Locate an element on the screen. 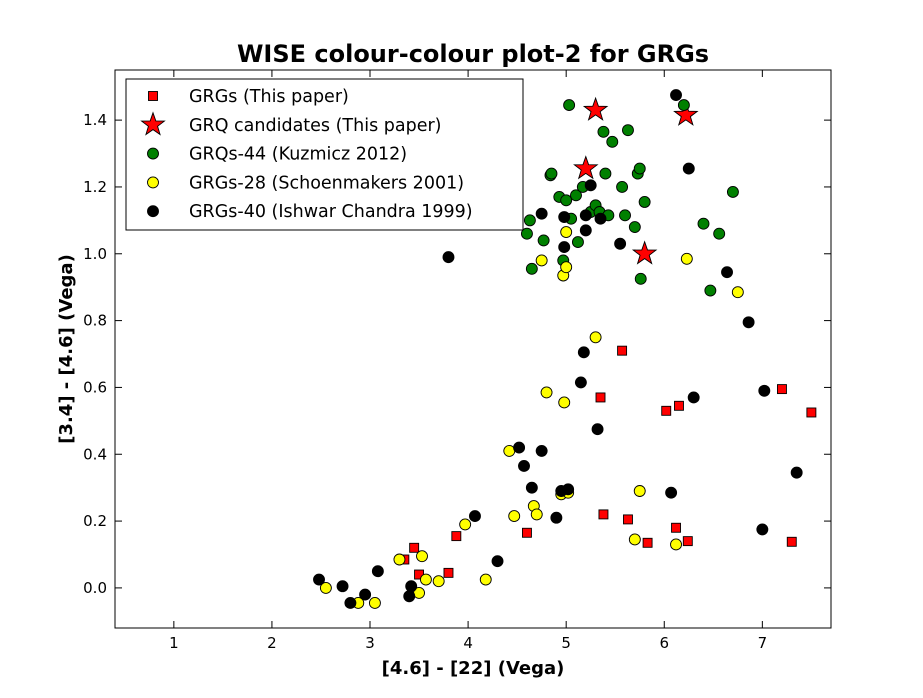 This screenshot has height=698, width=923. legend-item: GRQ candidates (This paper) is located at coordinates (291, 123).